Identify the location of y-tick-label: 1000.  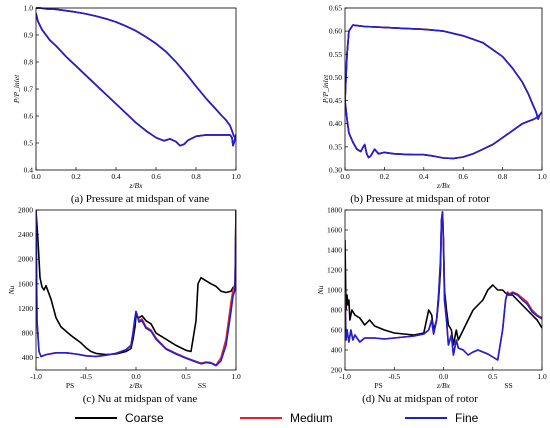
(334, 290).